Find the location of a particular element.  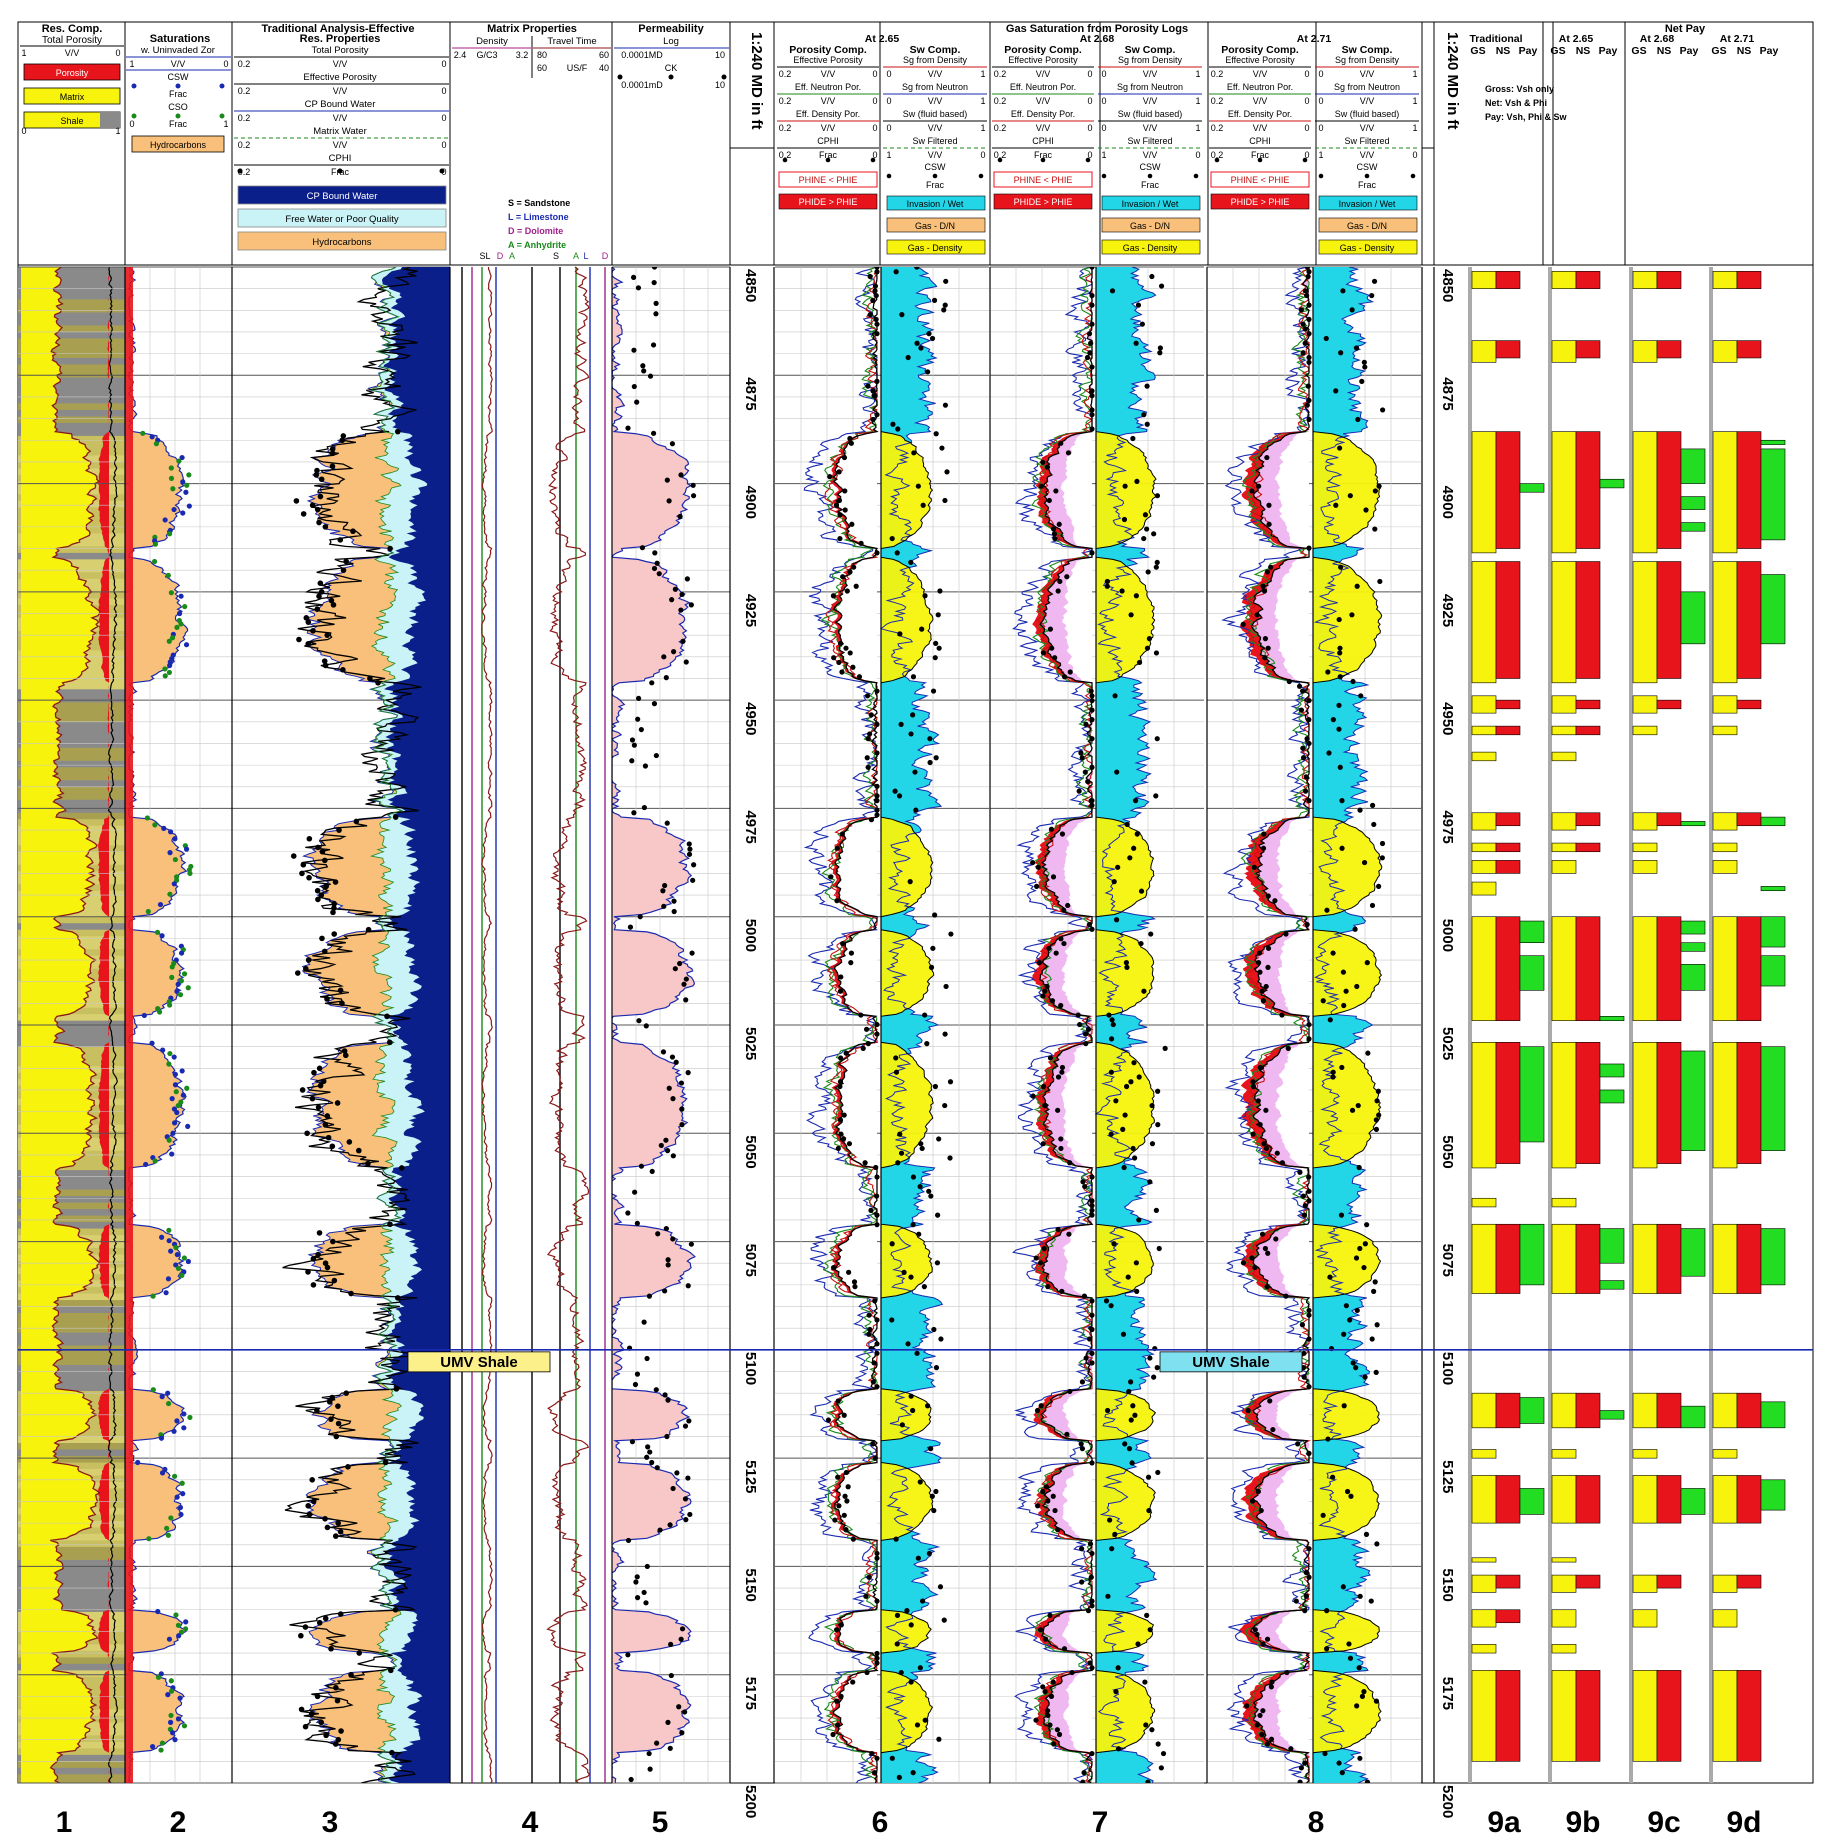

label: 3.2 is located at coordinates (522, 55).